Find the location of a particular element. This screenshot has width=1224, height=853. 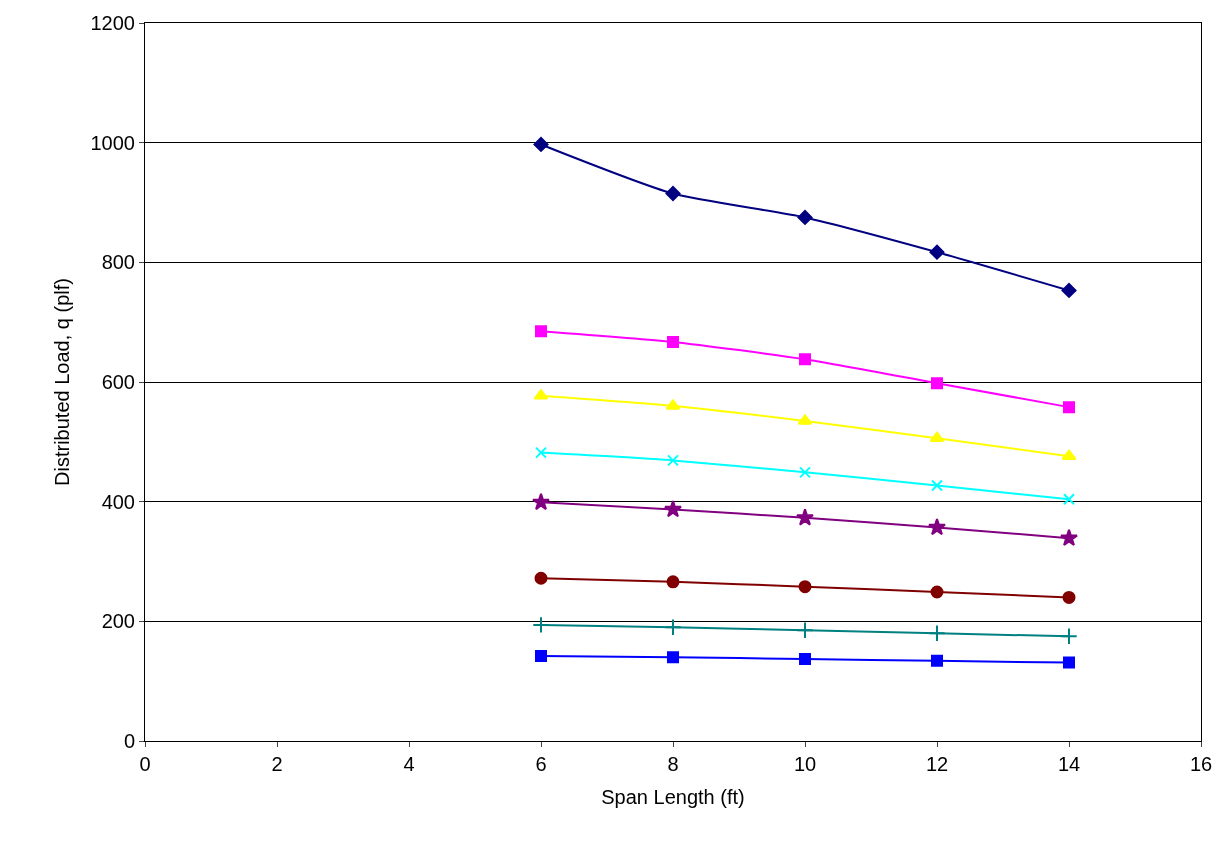

x-tick-label: 10 is located at coordinates (805, 764).